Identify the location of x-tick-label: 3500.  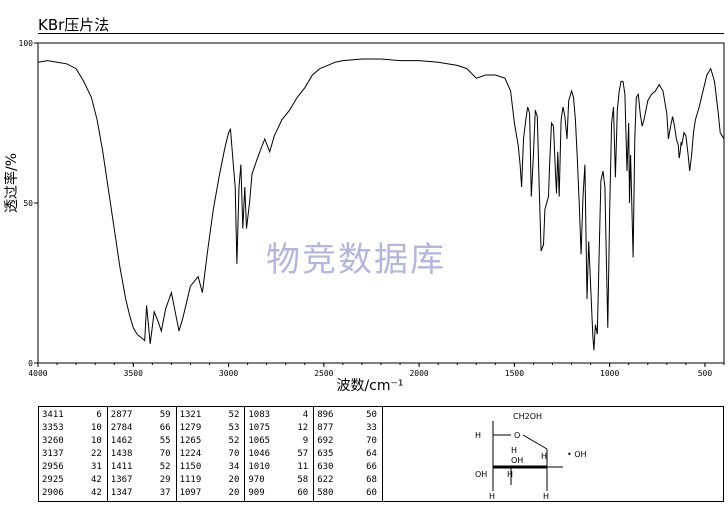
(133, 373).